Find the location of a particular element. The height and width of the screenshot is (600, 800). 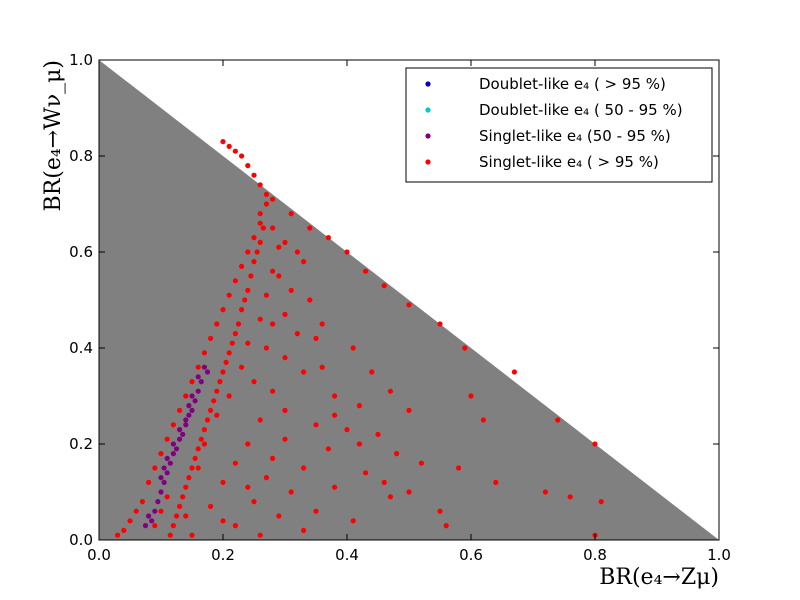

legend-label: Doublet-like e₄ ( 50 - 95 %) is located at coordinates (581, 110).